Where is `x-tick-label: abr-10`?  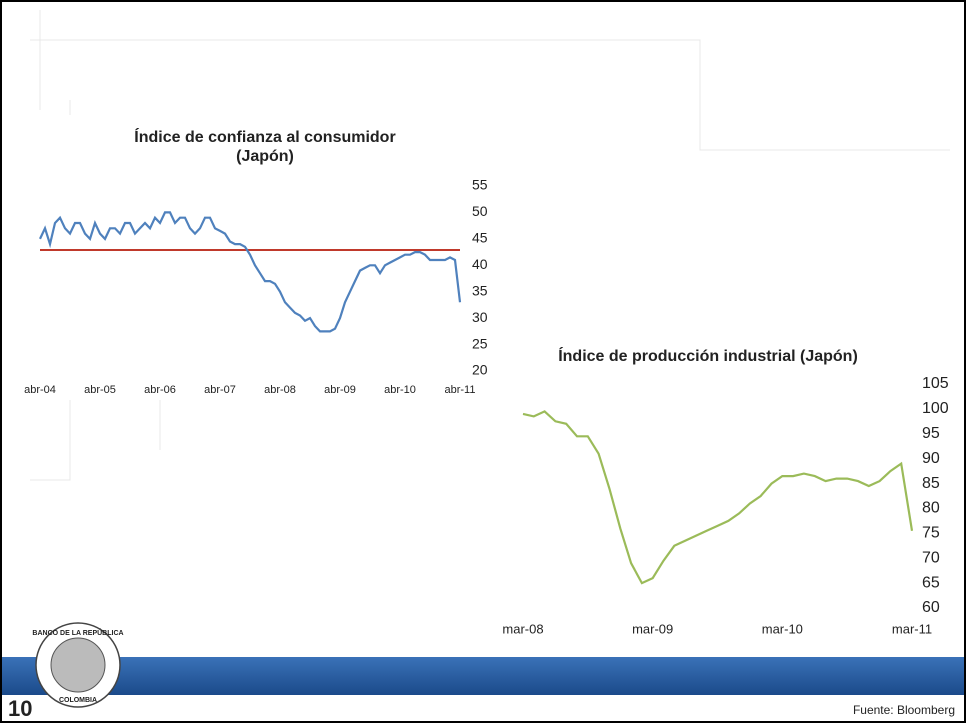 x-tick-label: abr-10 is located at coordinates (400, 390).